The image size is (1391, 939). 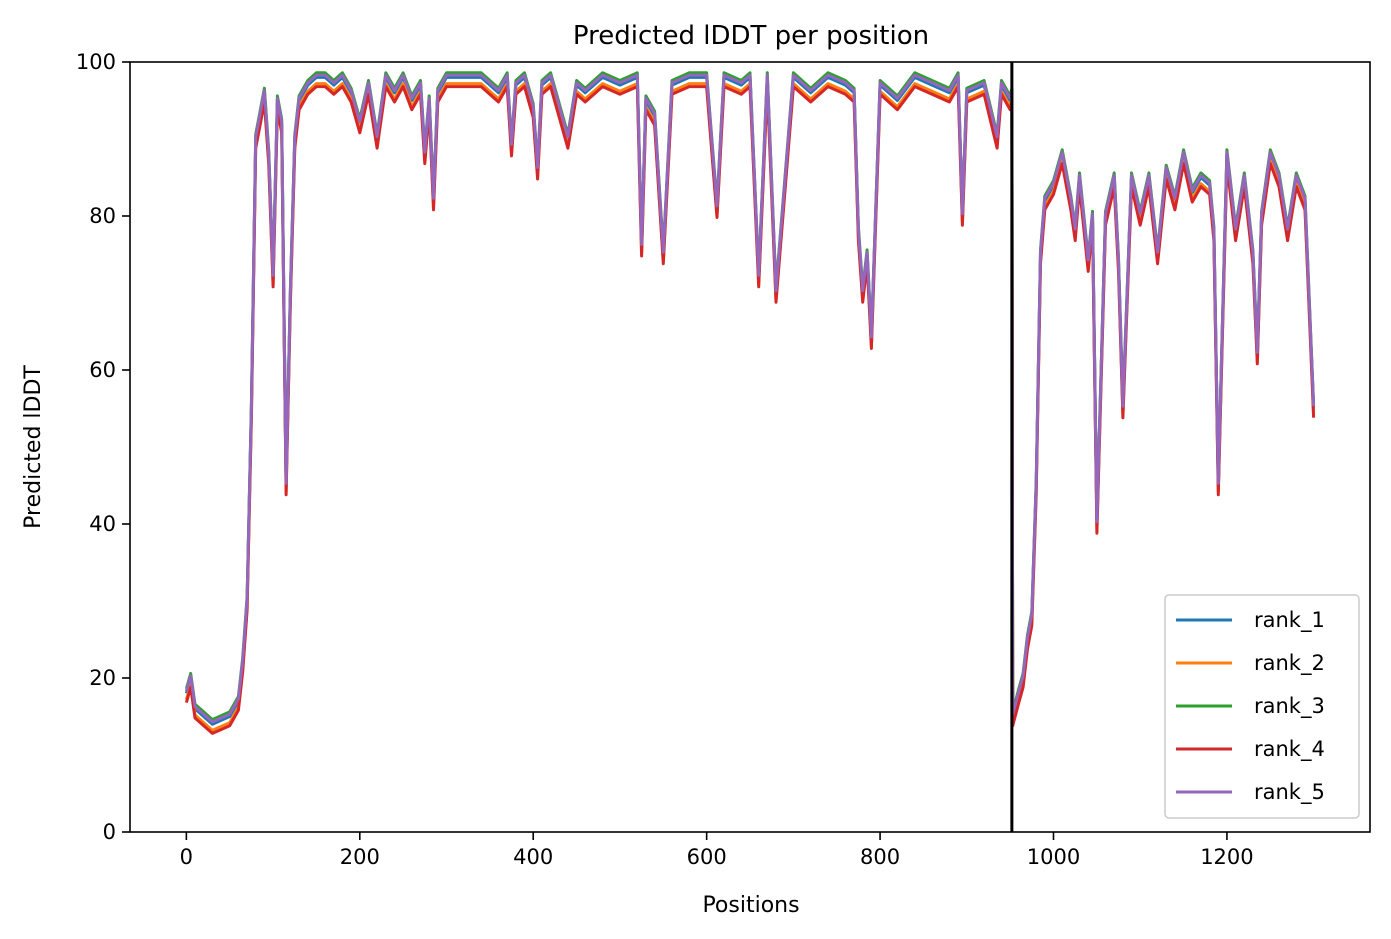 I want to click on x-axis: 0 200 400 600 800 1000 1200, so click(x=717, y=850).